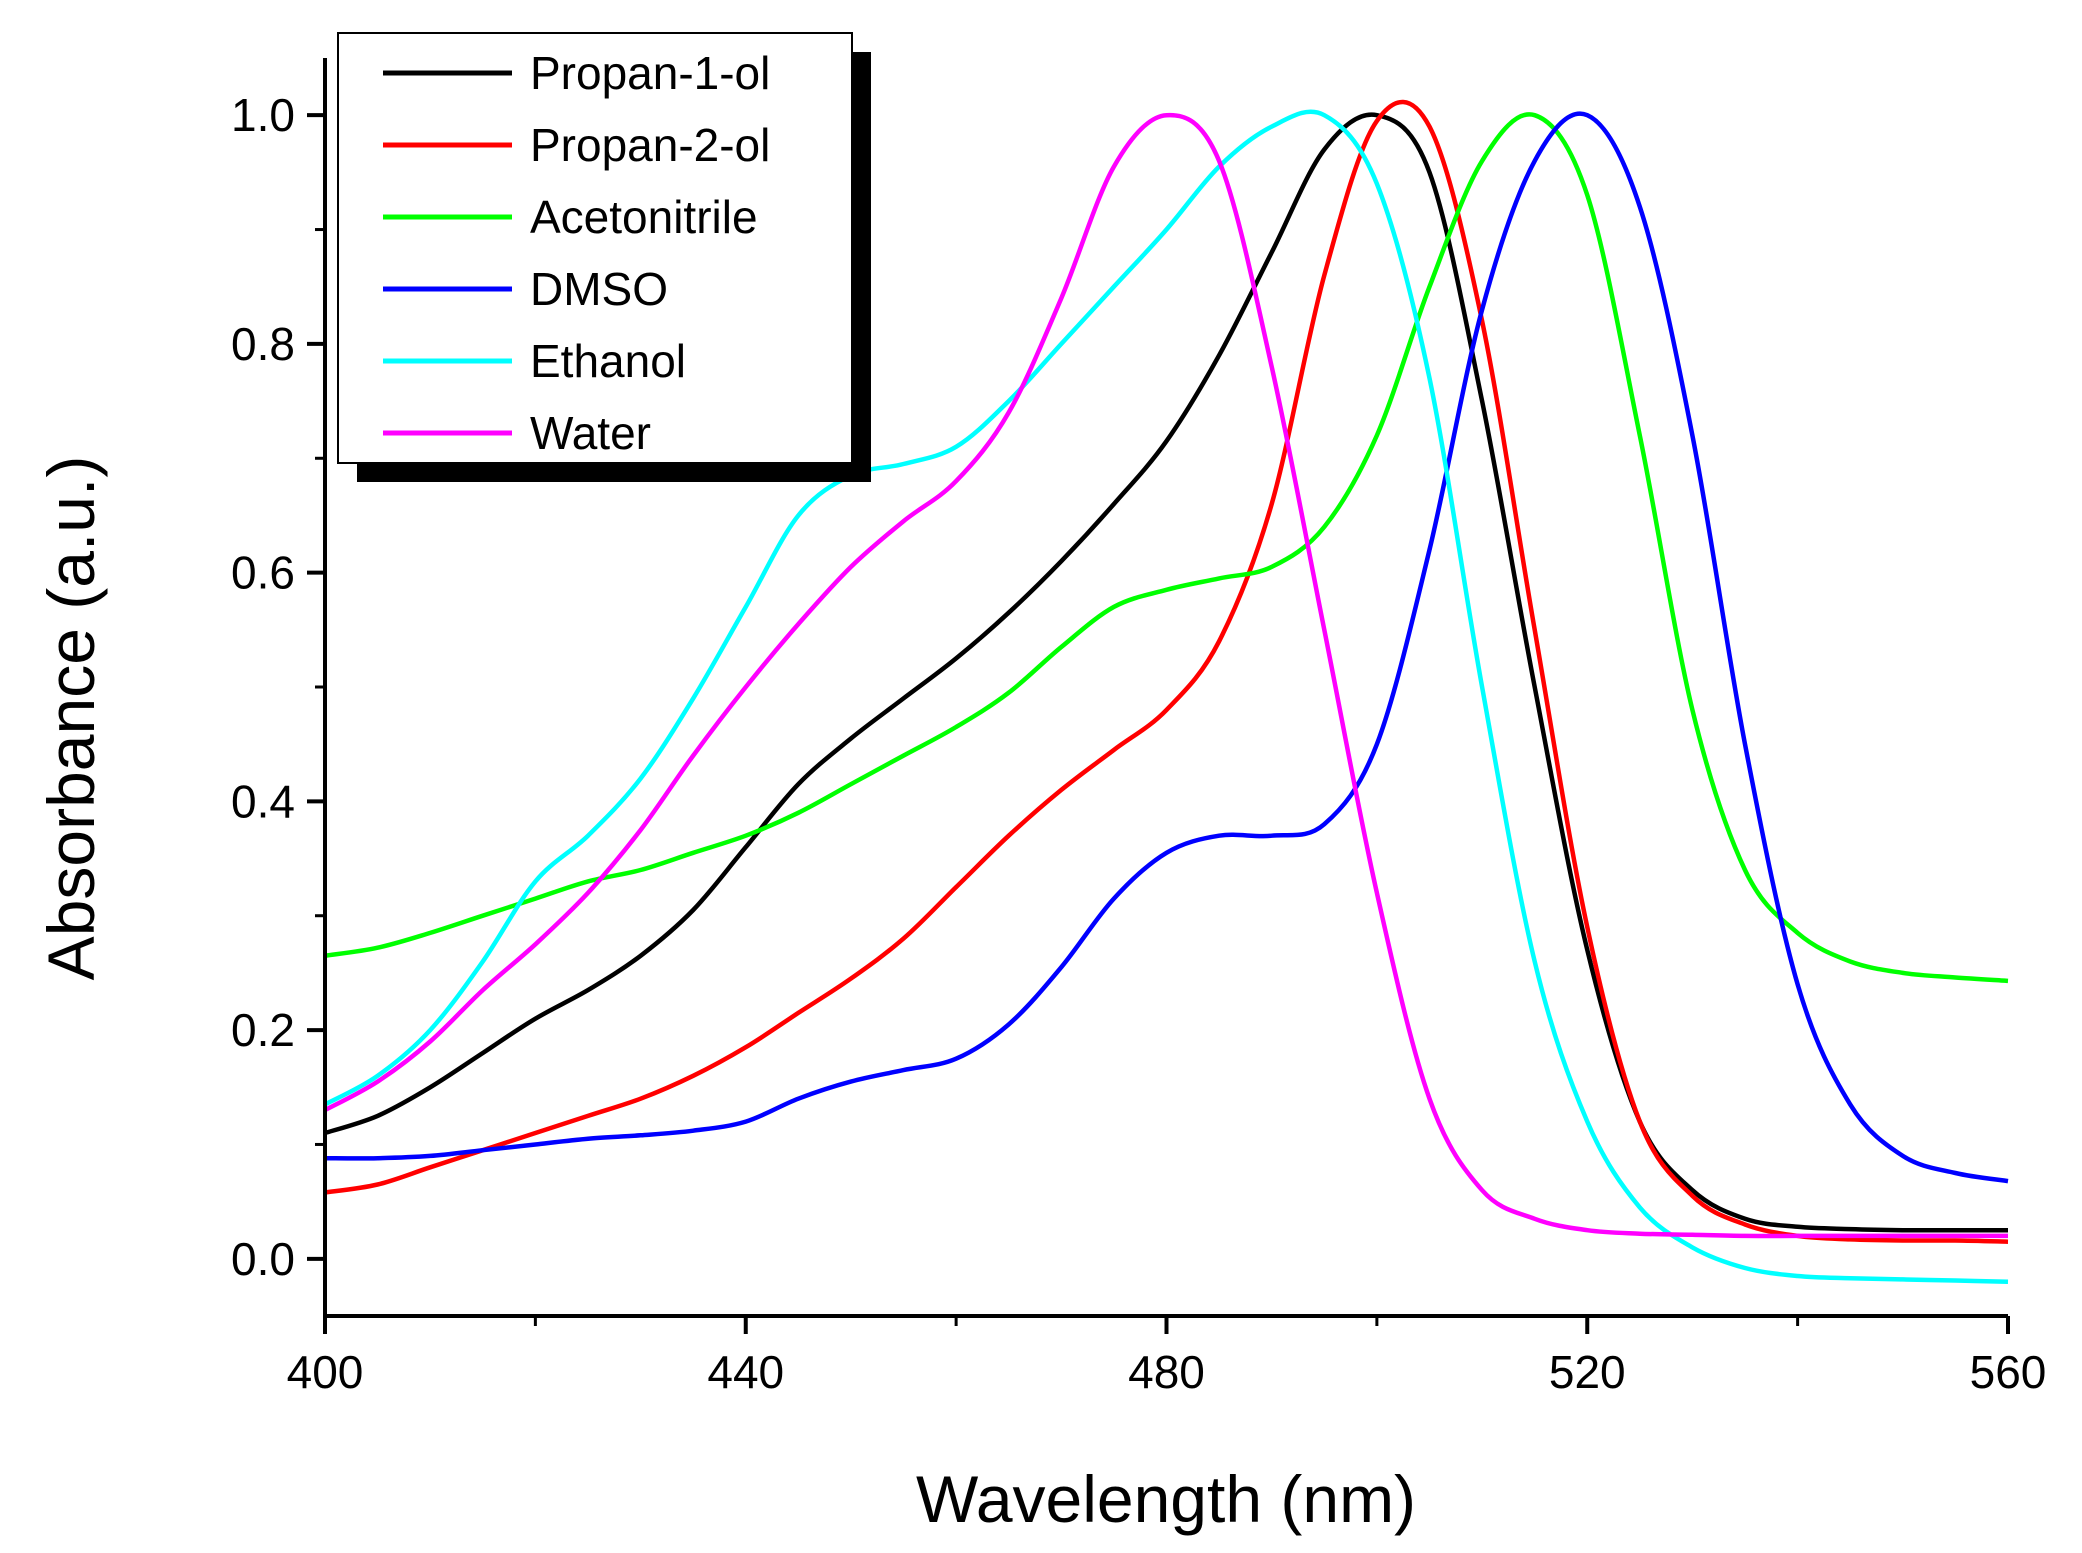 Image resolution: width=2082 pixels, height=1553 pixels. I want to click on y-tick-label: 0.6, so click(263, 573).